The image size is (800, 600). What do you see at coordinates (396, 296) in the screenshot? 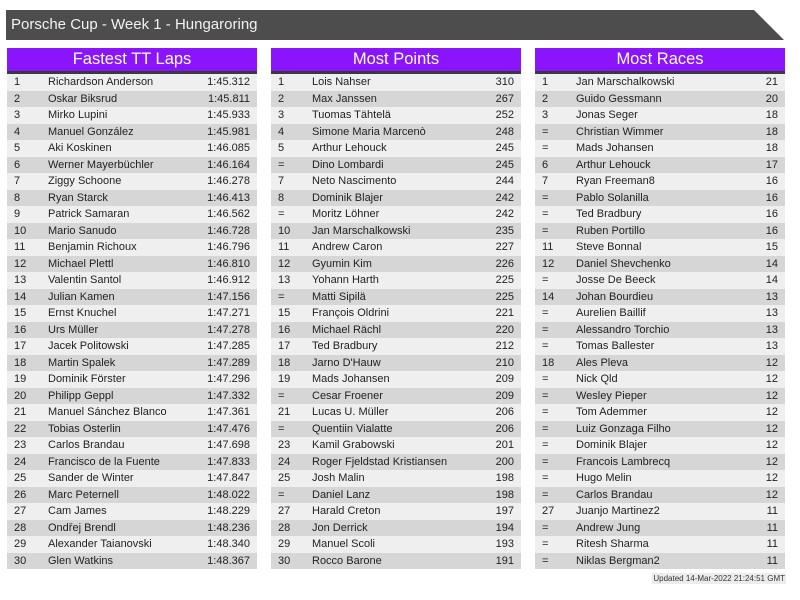
I see `table-row: = Matti Sipilä 225` at bounding box center [396, 296].